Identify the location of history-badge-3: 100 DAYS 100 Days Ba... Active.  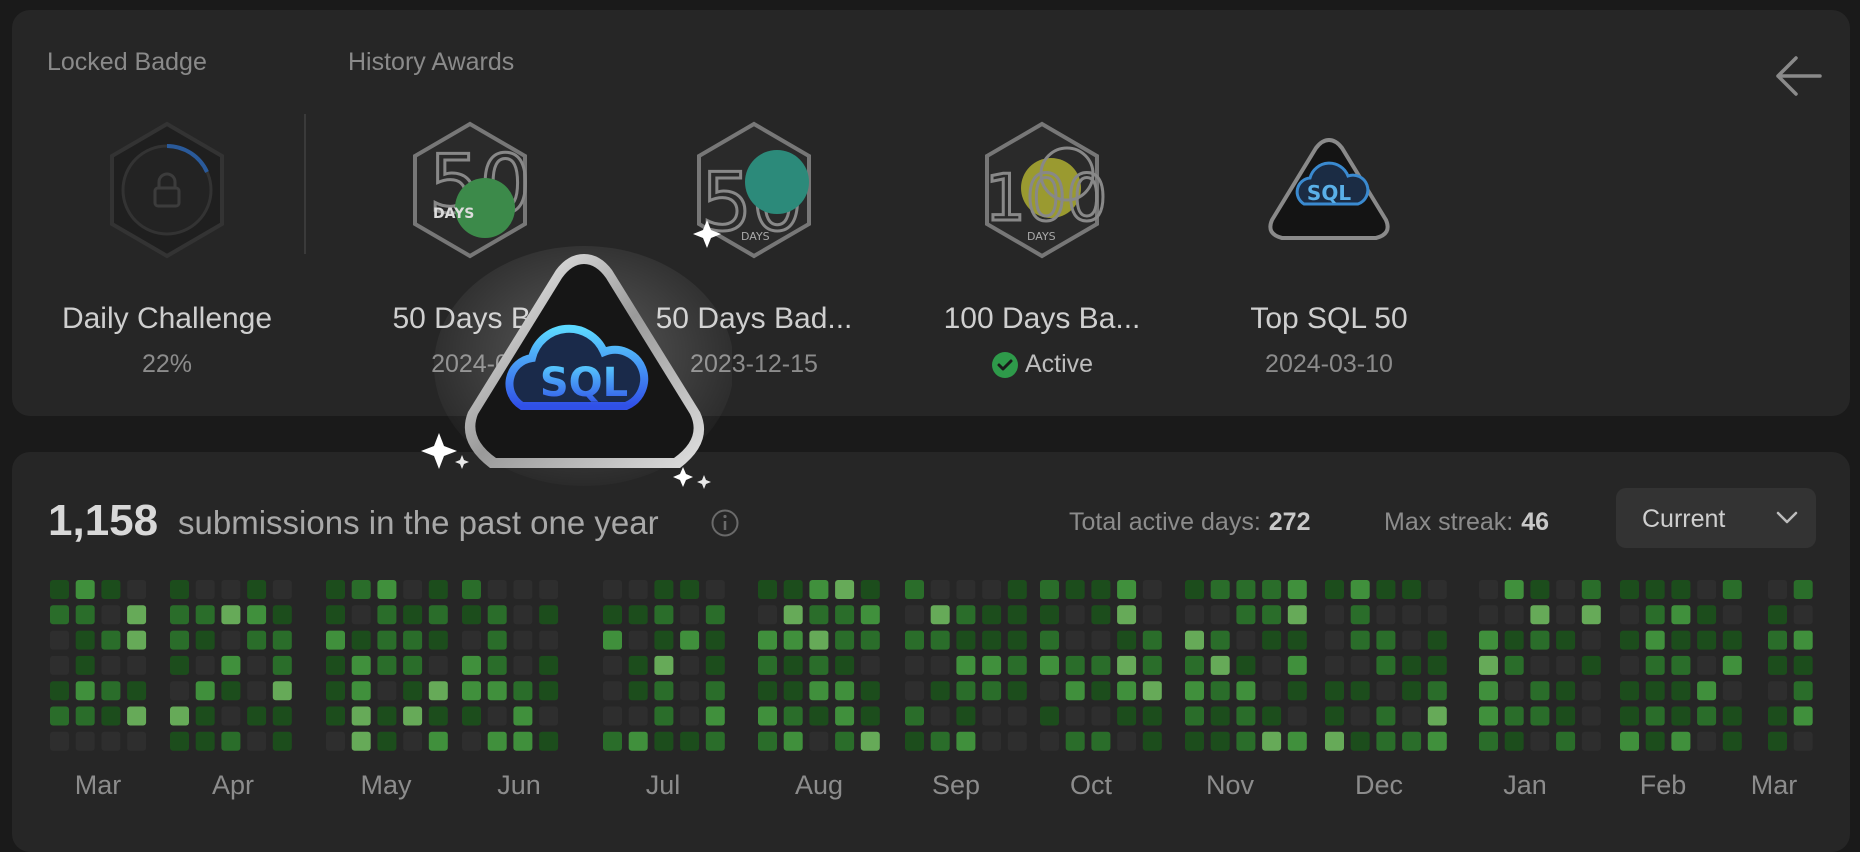
(1042, 249).